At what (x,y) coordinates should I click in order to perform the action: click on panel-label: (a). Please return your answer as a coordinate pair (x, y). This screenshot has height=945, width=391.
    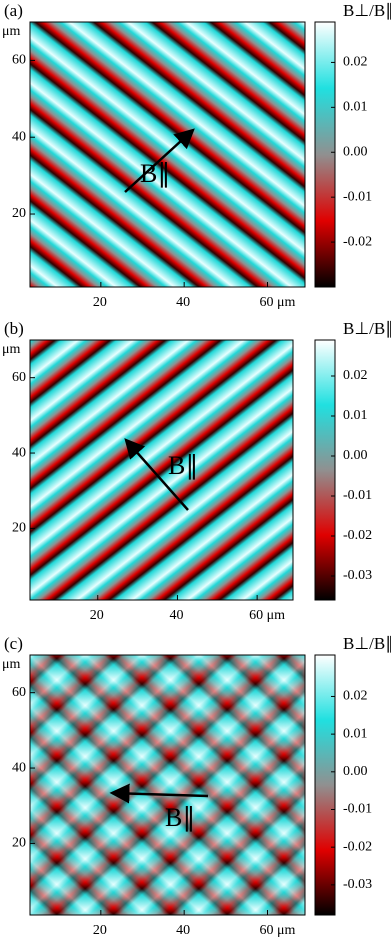
    Looking at the image, I should click on (13, 10).